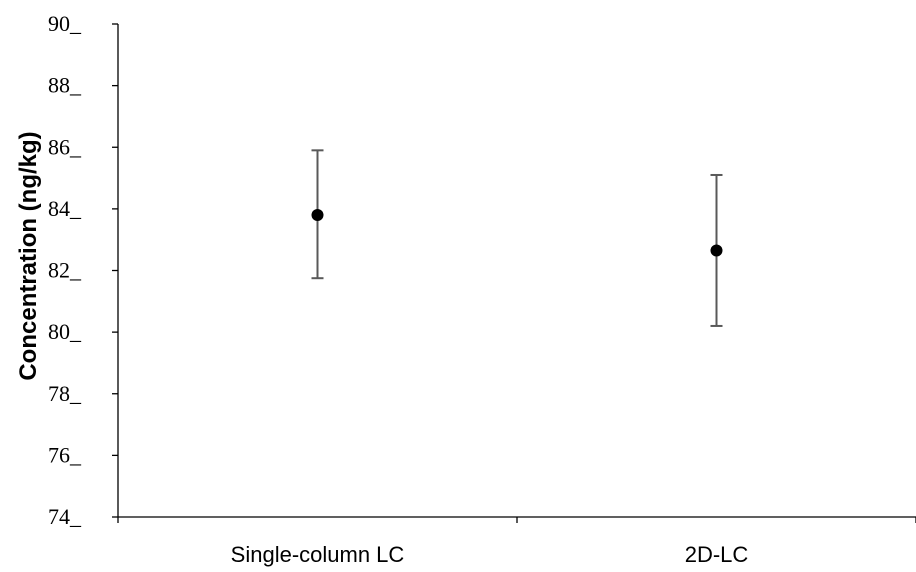 The image size is (916, 572). Describe the element at coordinates (517, 238) in the screenshot. I see `data-points` at that location.